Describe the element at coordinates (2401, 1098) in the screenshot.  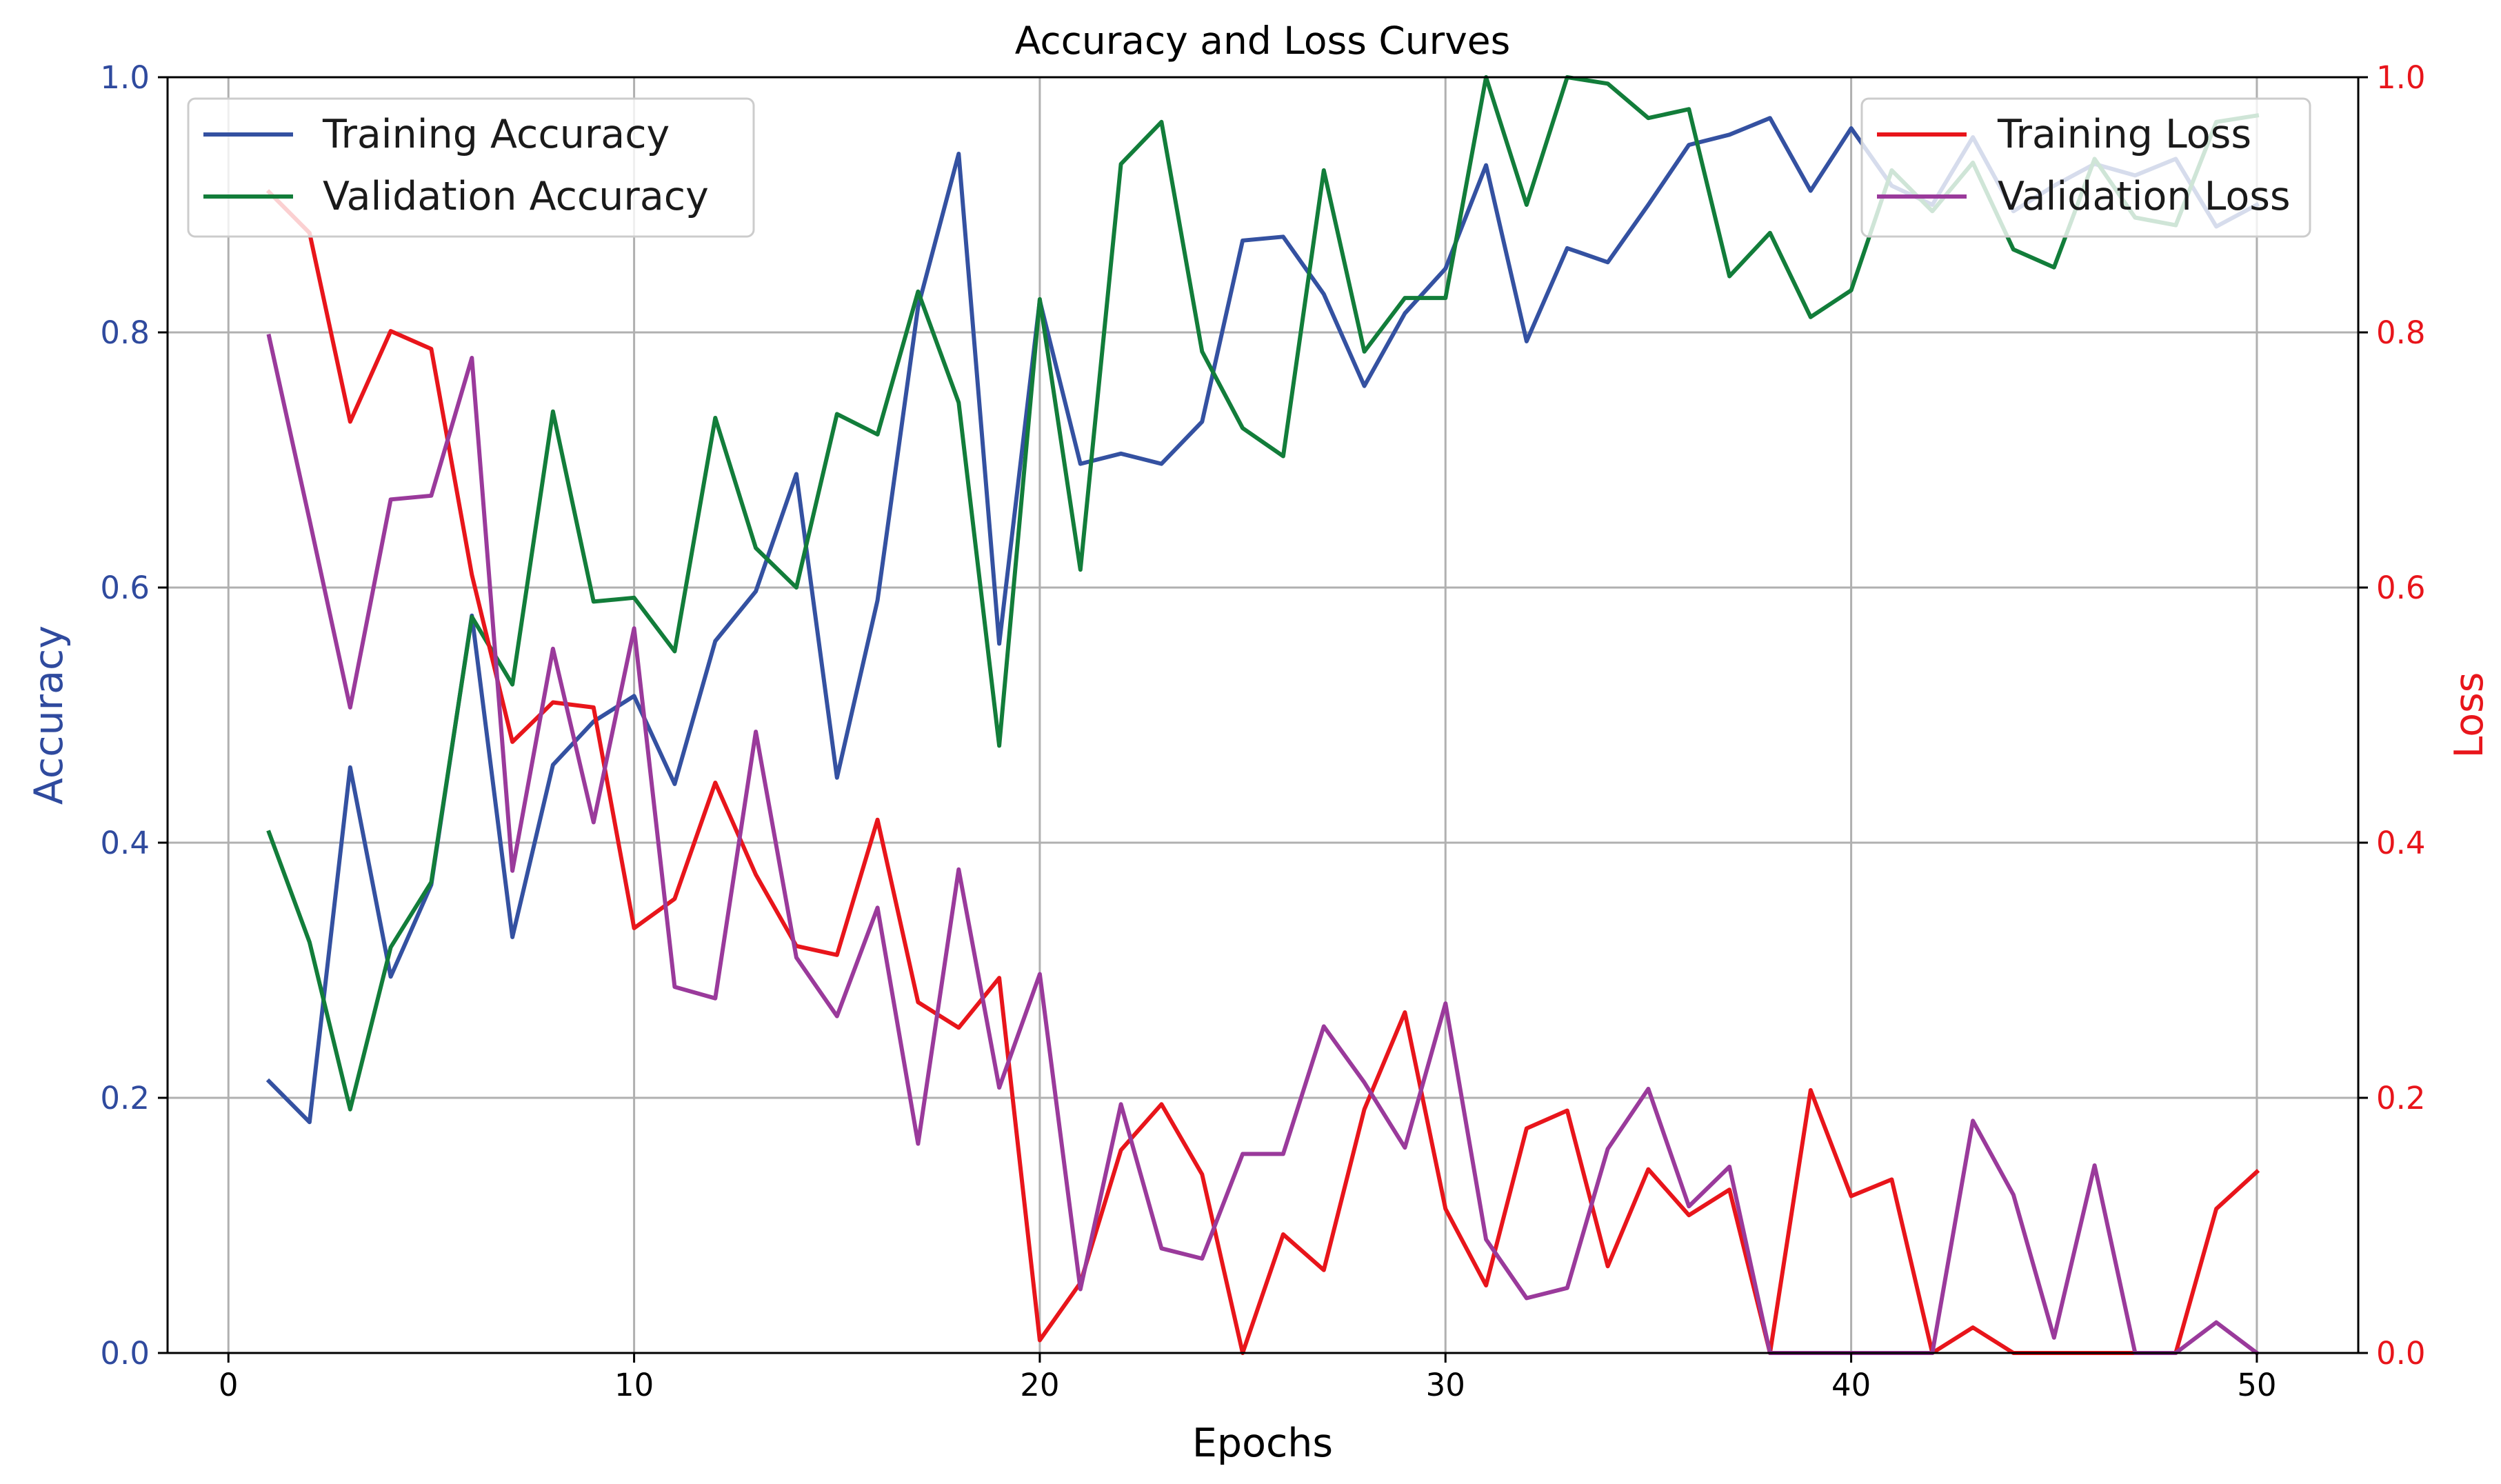
I see `y-right-tick-label: 0.2` at that location.